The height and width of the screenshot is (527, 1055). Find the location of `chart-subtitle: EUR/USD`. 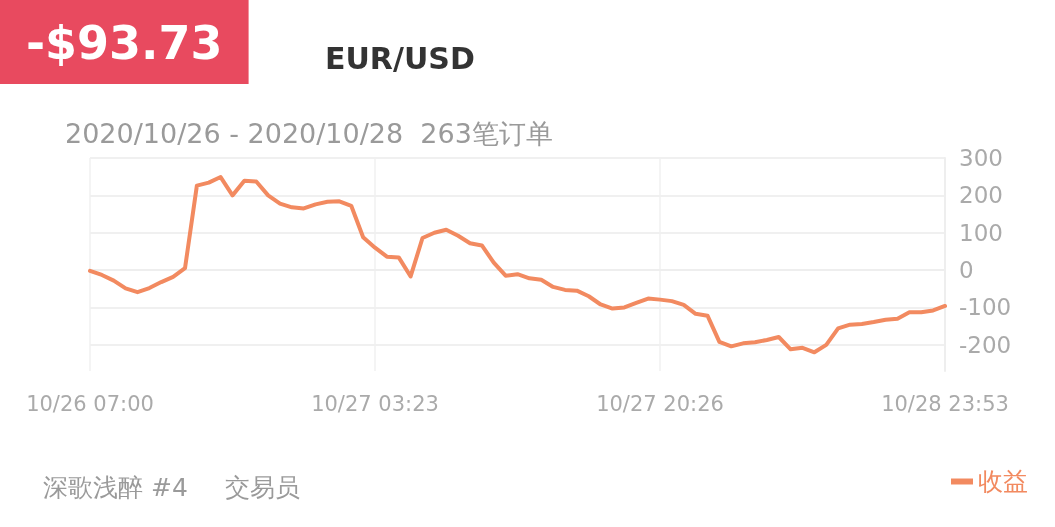

chart-subtitle: EUR/USD is located at coordinates (400, 58).